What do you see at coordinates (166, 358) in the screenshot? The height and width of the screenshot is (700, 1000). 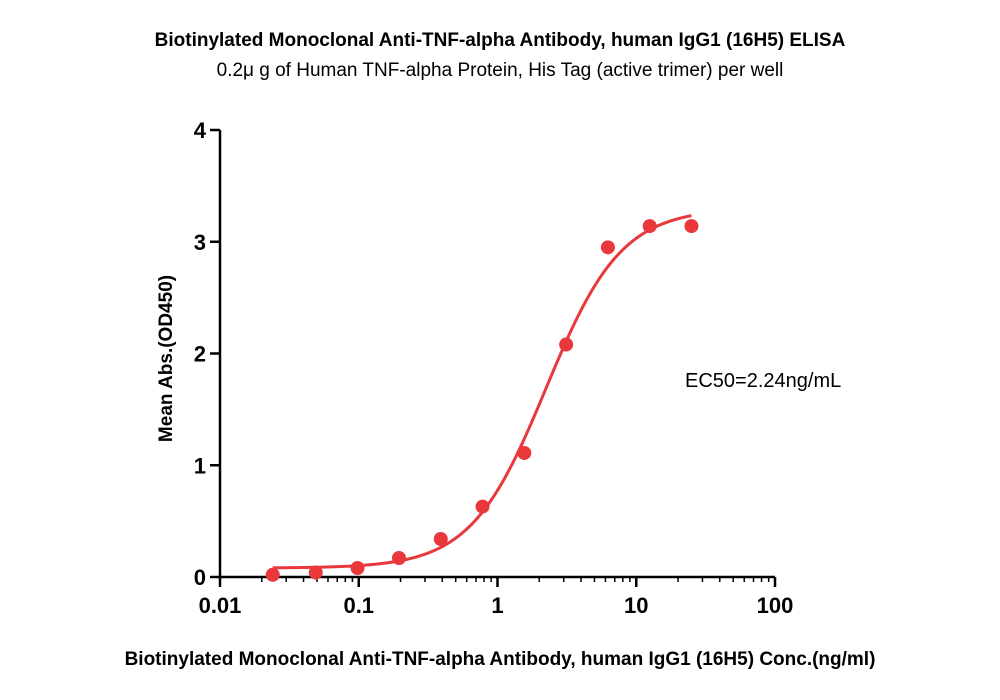 I see `y-axis-title: Mean Abs.(OD450)` at bounding box center [166, 358].